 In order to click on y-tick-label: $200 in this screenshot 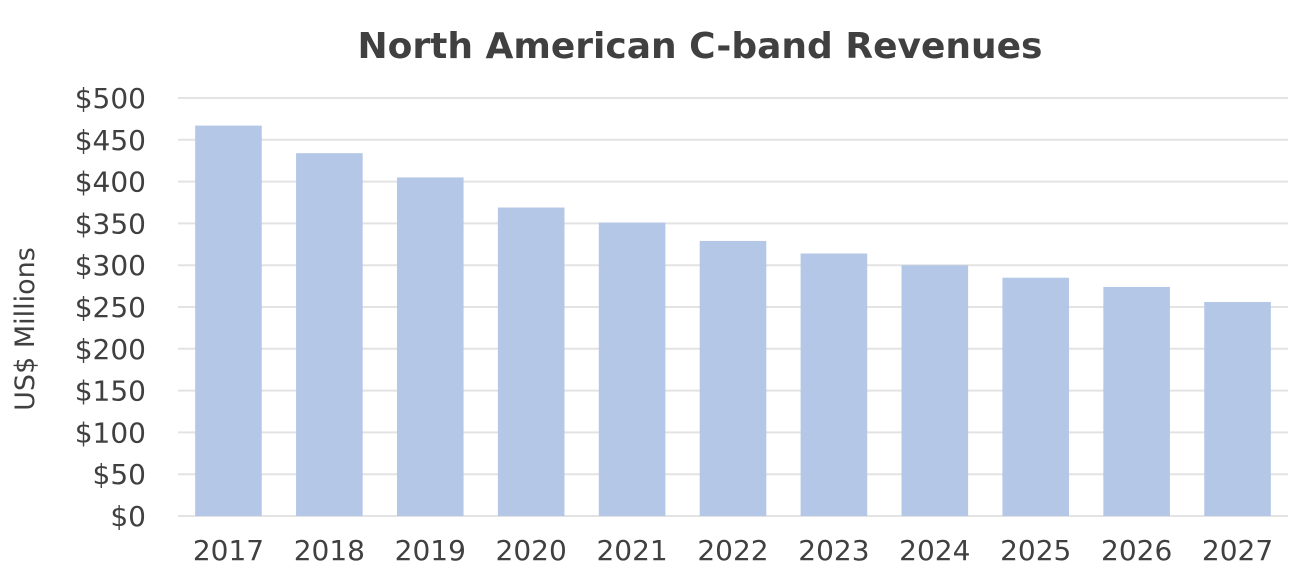, I will do `click(110, 349)`.